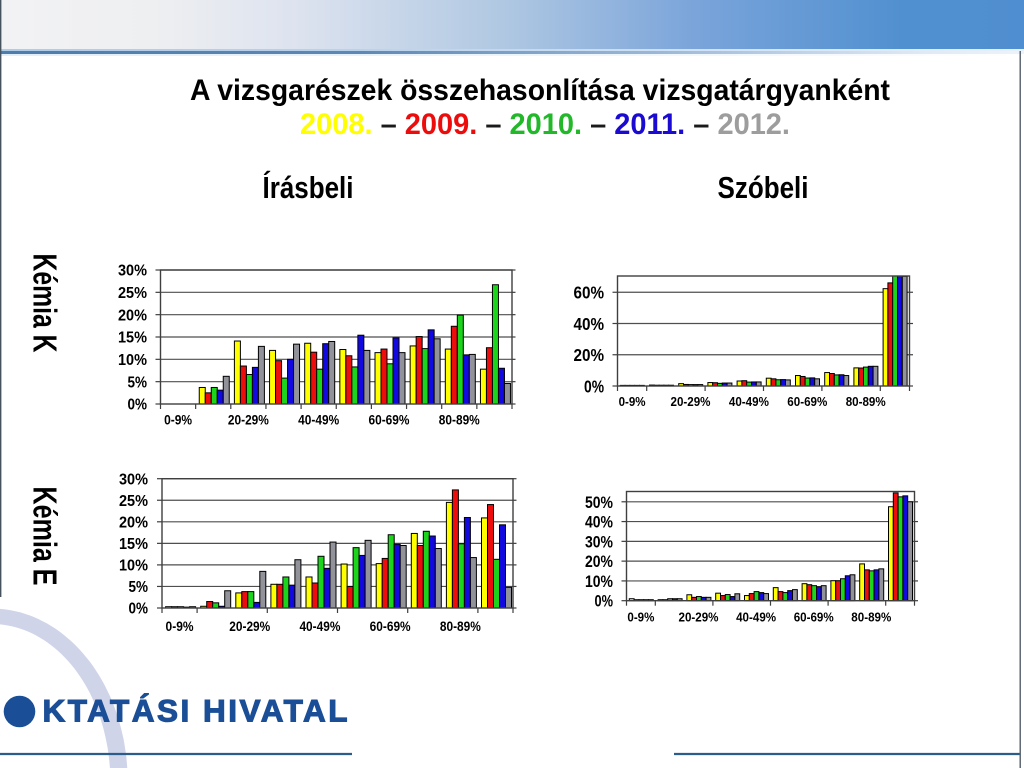 The image size is (1024, 768). What do you see at coordinates (763, 187) in the screenshot?
I see `svg-text: Szóbeli` at bounding box center [763, 187].